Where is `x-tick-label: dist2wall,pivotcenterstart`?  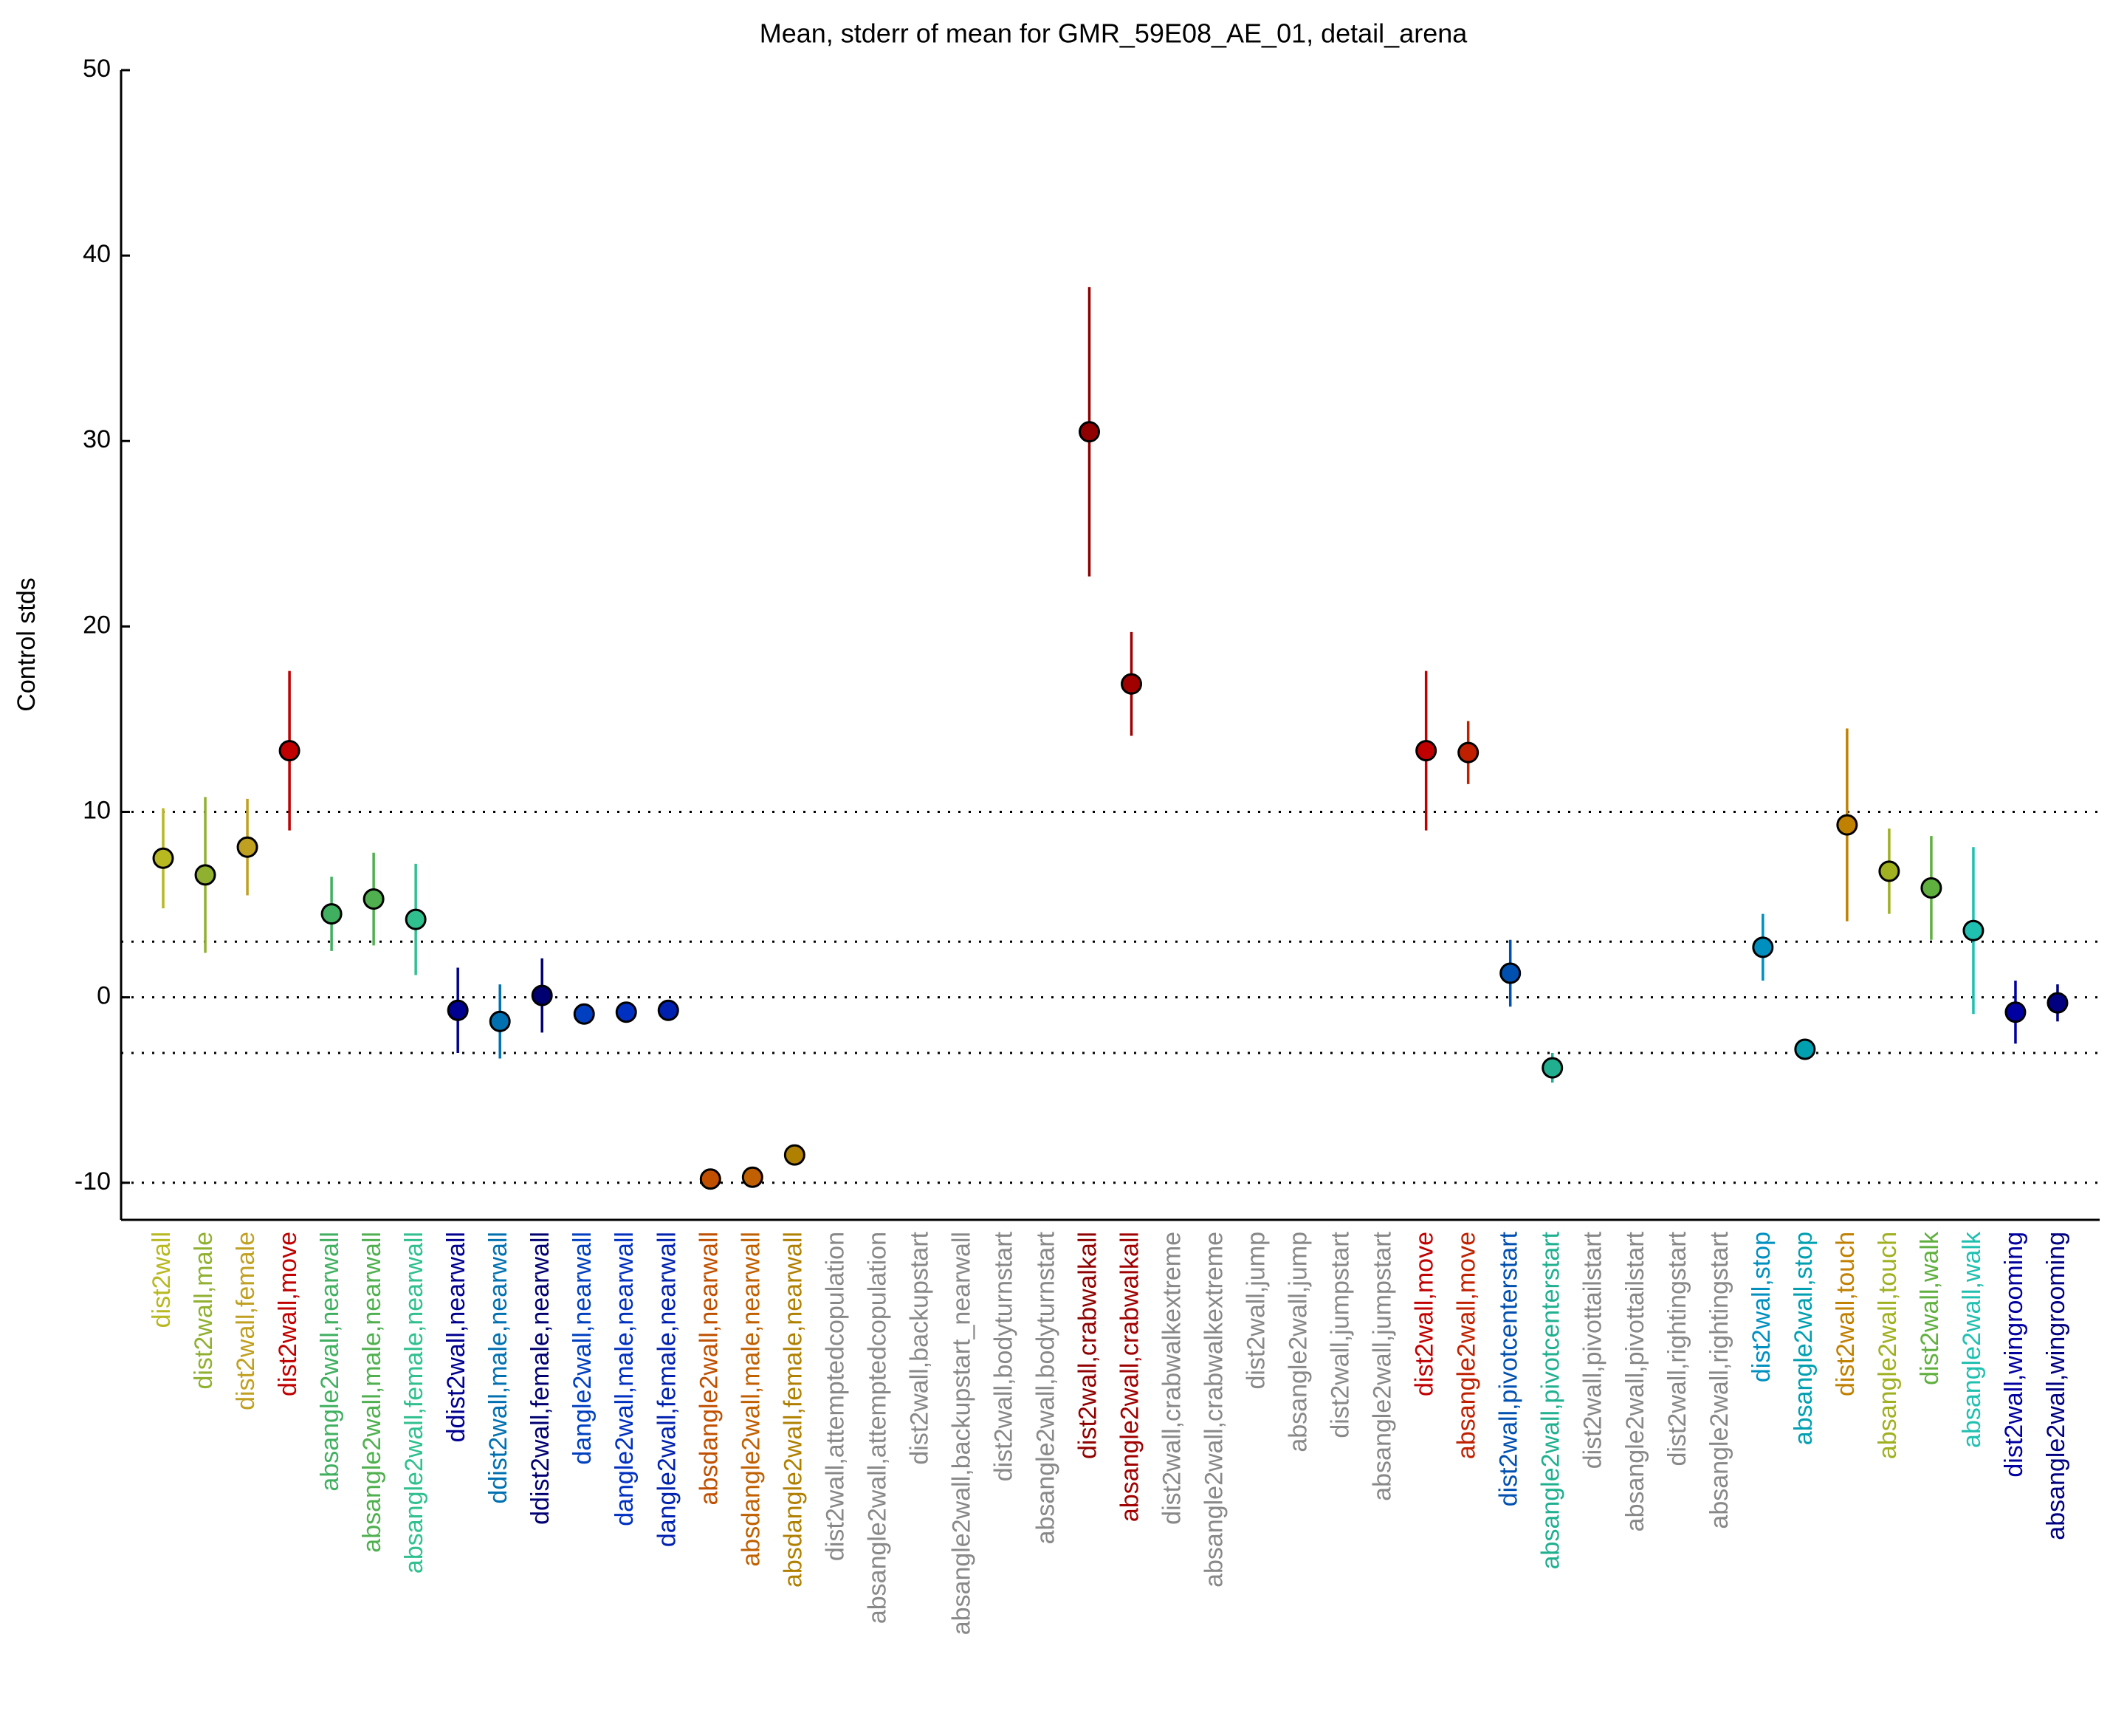 x-tick-label: dist2wall,pivotcenterstart is located at coordinates (1509, 1368).